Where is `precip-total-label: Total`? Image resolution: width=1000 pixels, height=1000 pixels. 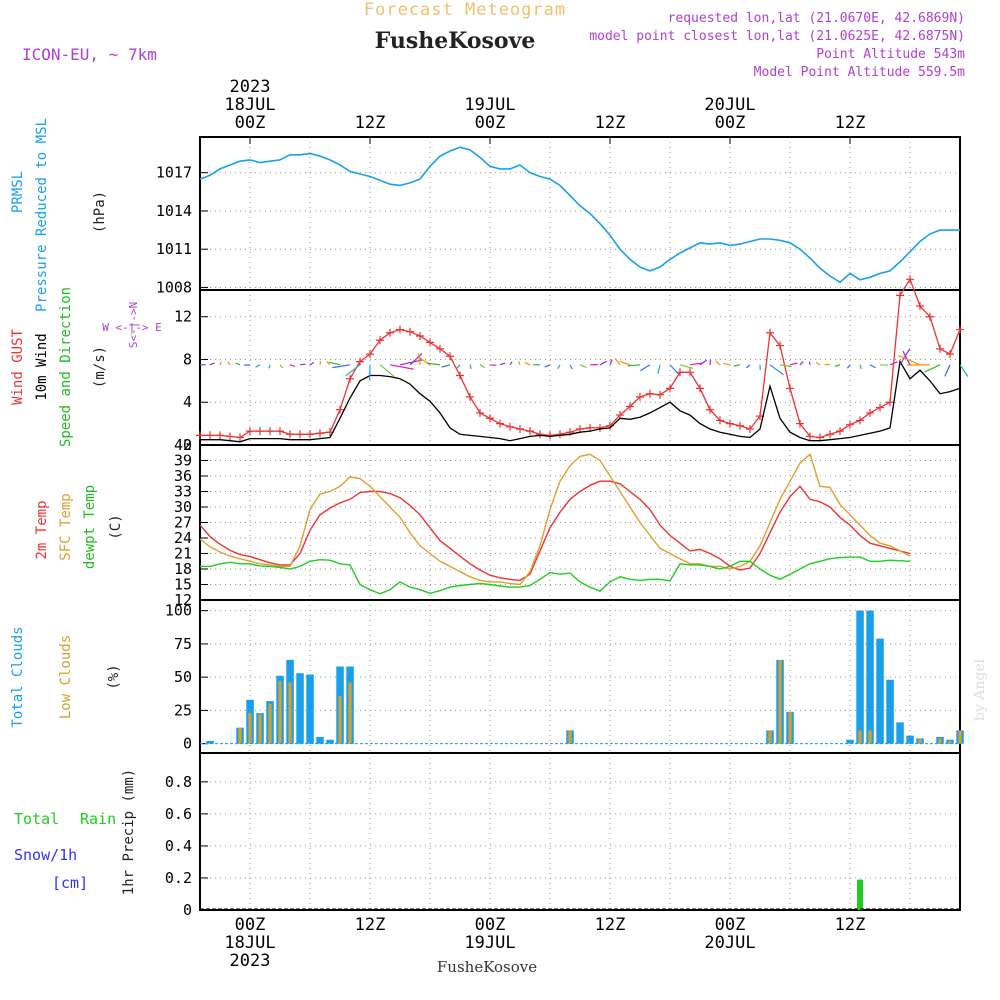
precip-total-label: Total is located at coordinates (36, 819).